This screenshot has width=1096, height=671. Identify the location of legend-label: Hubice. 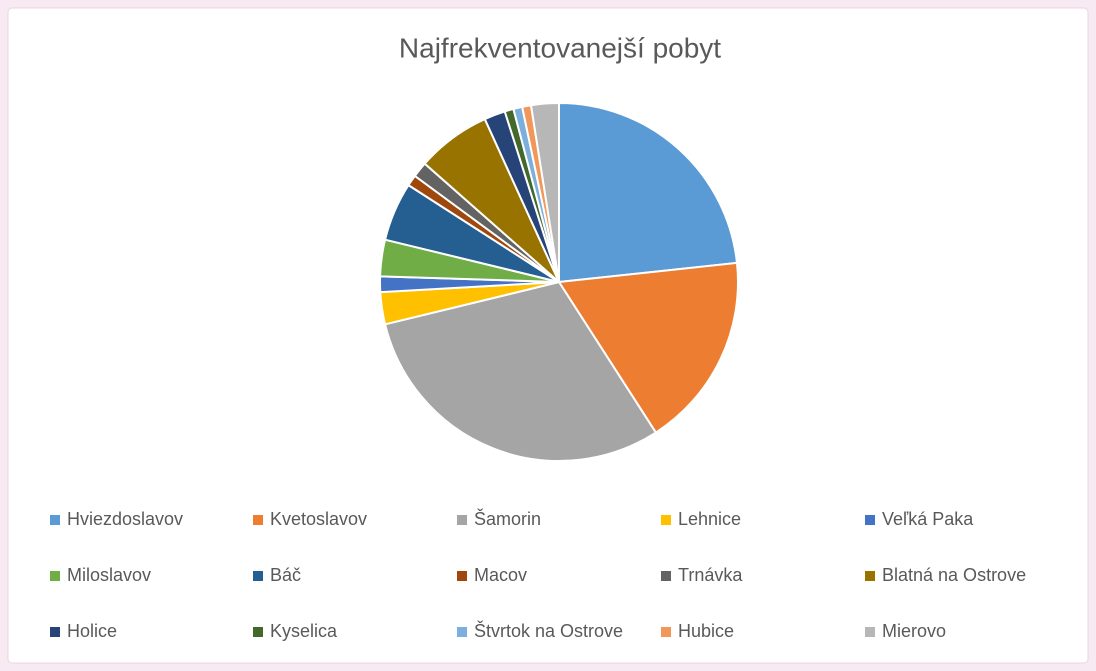
(706, 631).